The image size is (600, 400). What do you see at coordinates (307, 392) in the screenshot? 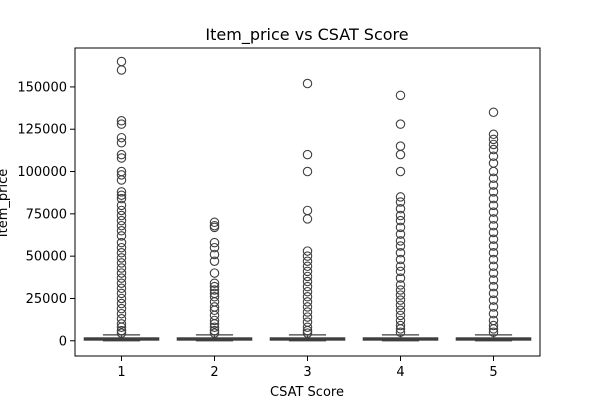
I see `x-axis-label: CSAT Score` at bounding box center [307, 392].